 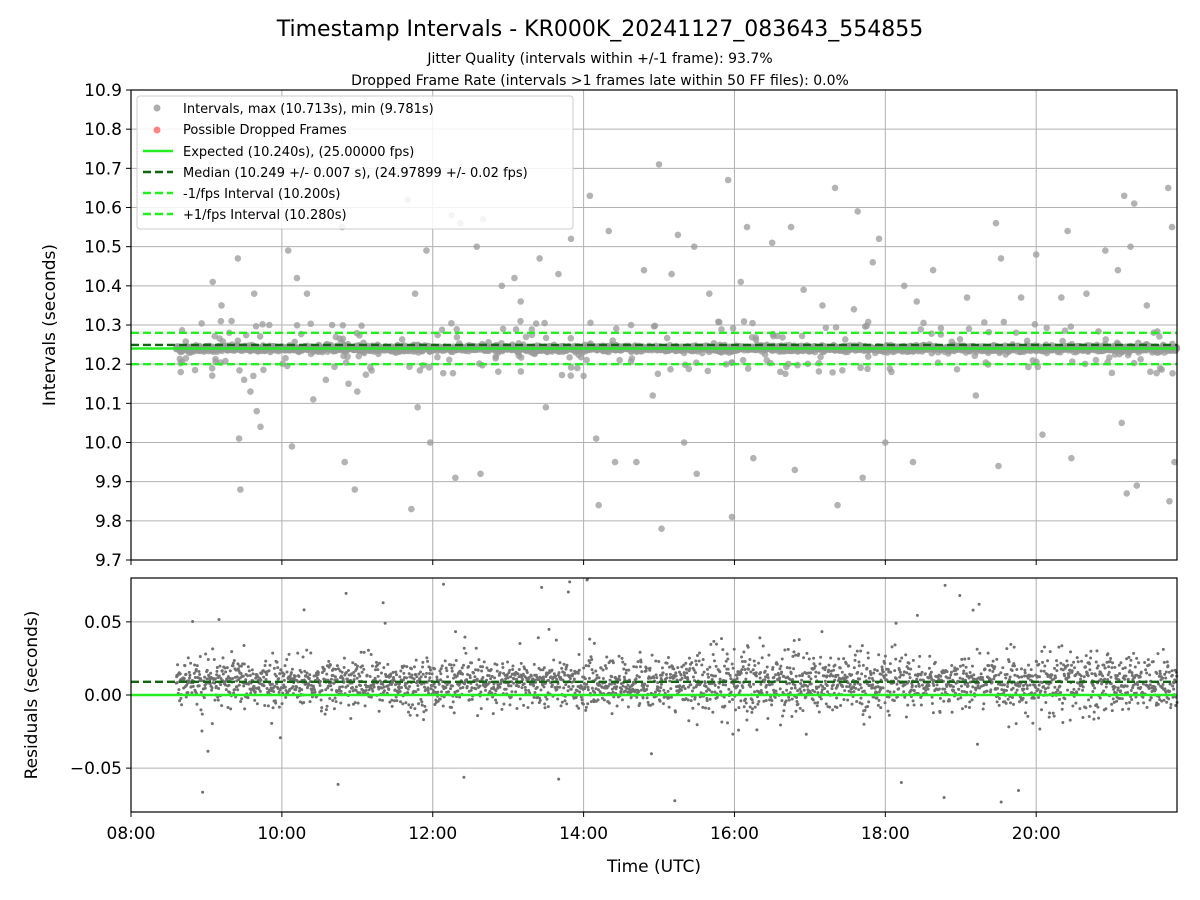 I want to click on legend-marker-dropped, so click(x=157, y=130).